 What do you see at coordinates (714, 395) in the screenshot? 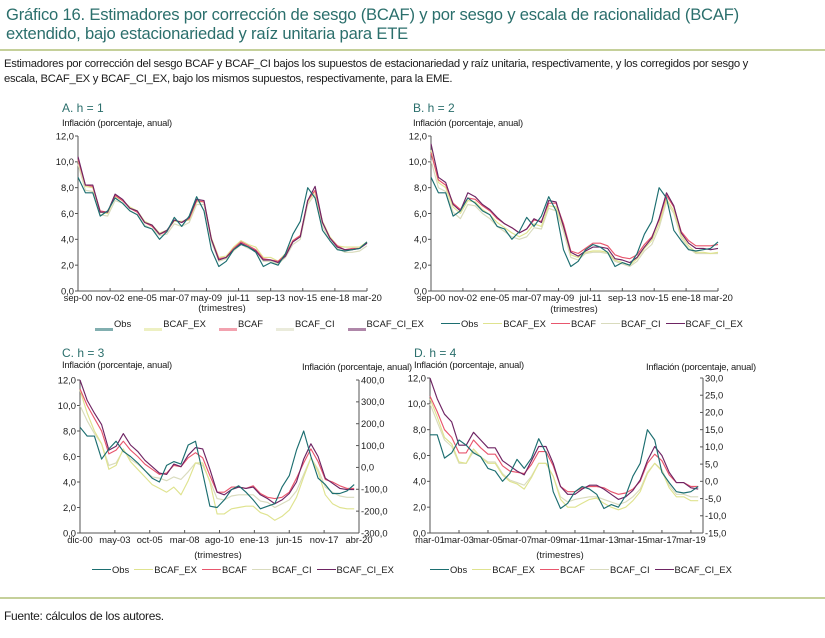
I see `y2-tick-label: 25,0` at bounding box center [714, 395].